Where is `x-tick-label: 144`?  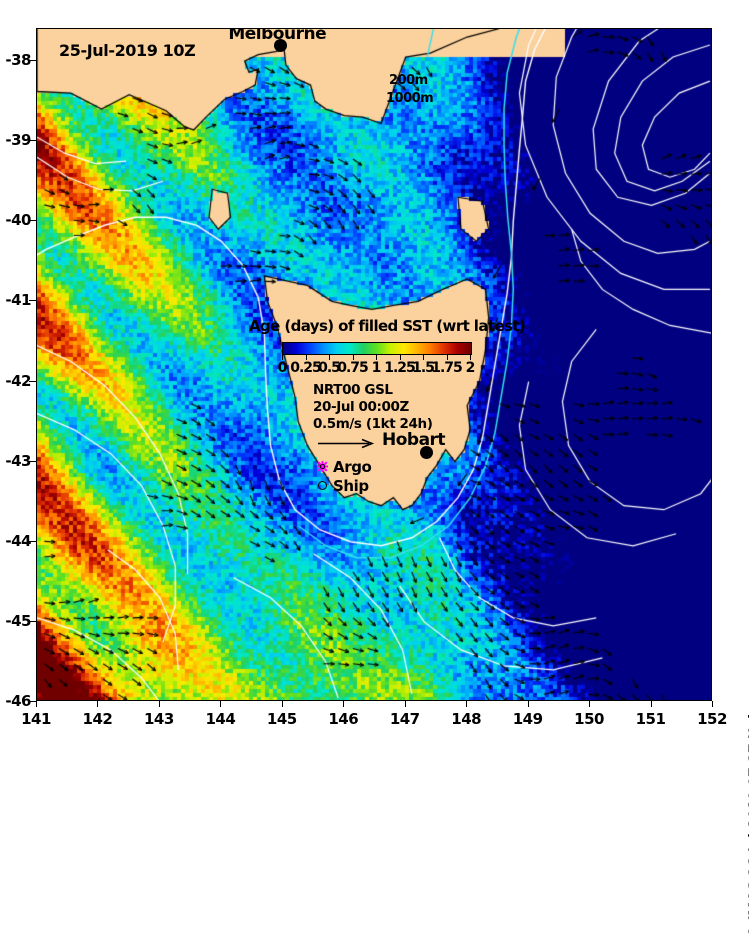 x-tick-label: 144 is located at coordinates (220, 719).